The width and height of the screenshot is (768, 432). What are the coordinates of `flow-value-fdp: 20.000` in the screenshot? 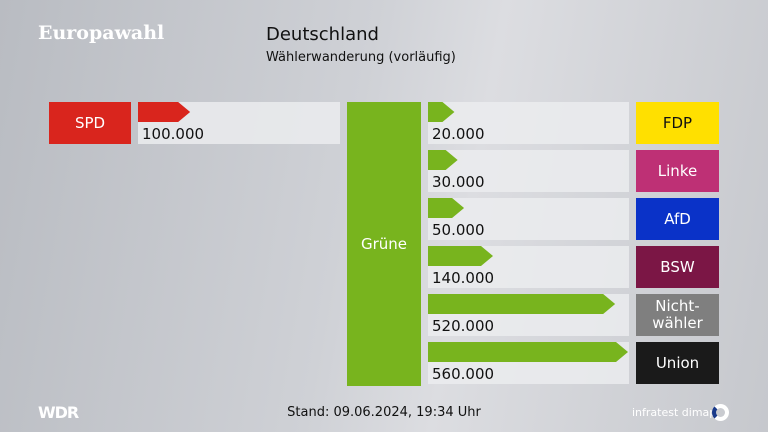 It's located at (458, 134).